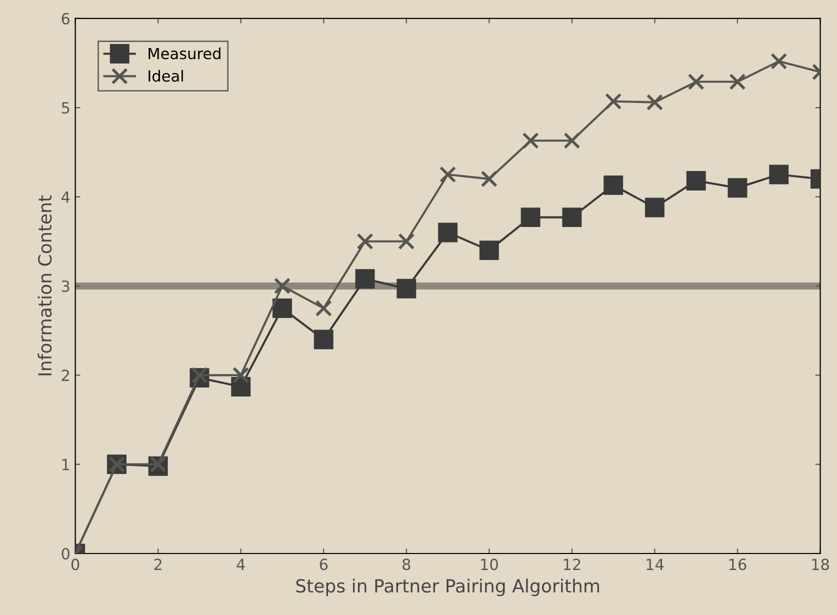 The width and height of the screenshot is (837, 615). I want to click on x-tick-label: 0, so click(75, 564).